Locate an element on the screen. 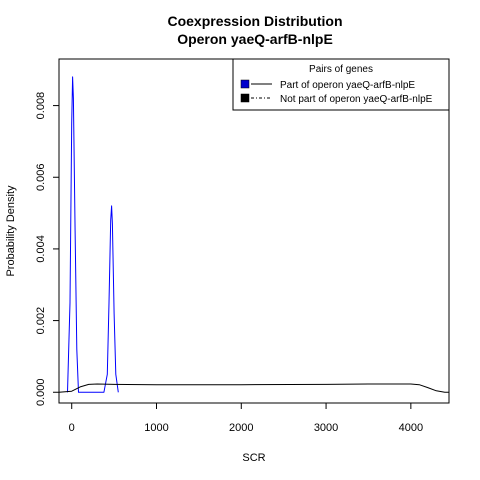 This screenshot has width=480, height=480. legend-title: Pairs of genes is located at coordinates (341, 69).